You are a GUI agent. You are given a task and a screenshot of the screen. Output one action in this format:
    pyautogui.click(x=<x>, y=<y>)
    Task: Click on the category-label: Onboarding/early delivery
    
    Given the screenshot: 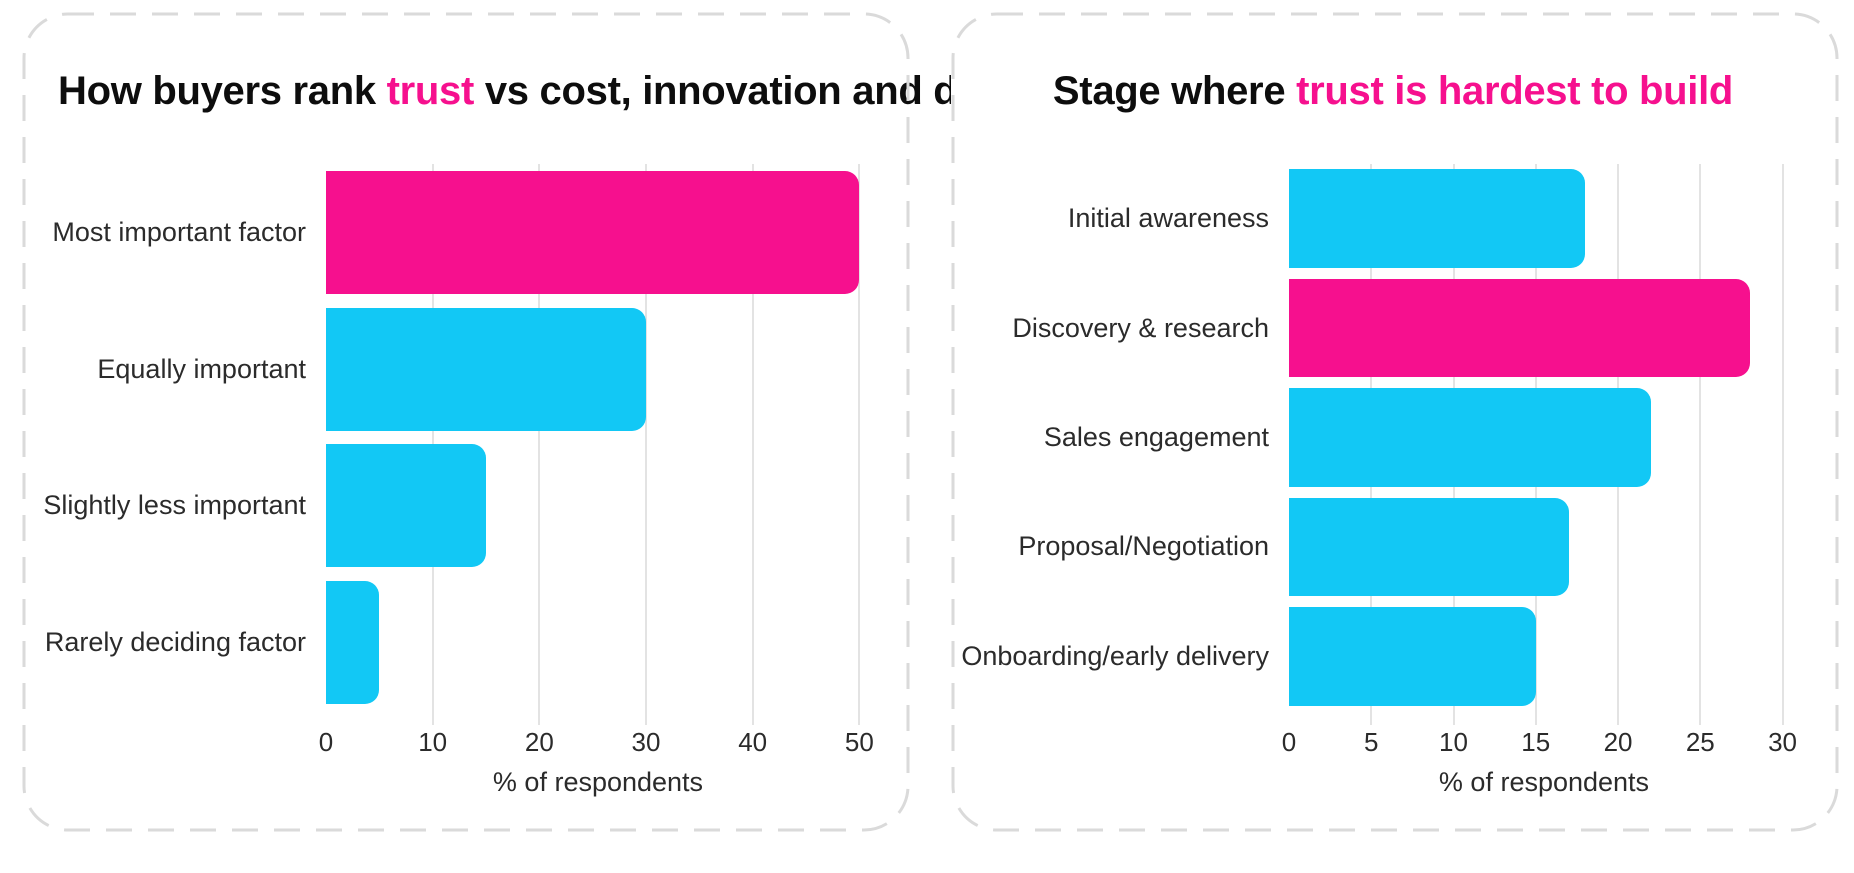 What is the action you would take?
    pyautogui.click(x=1115, y=655)
    